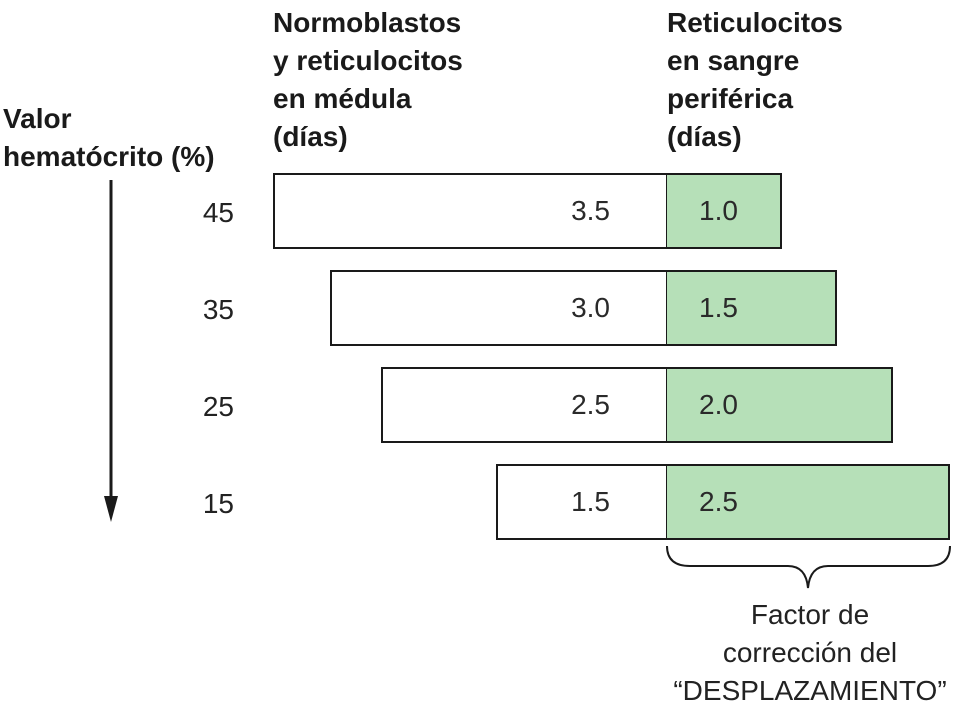  Describe the element at coordinates (109, 156) in the screenshot. I see `hematocrit-header-line-2: hematócrito (%)` at that location.